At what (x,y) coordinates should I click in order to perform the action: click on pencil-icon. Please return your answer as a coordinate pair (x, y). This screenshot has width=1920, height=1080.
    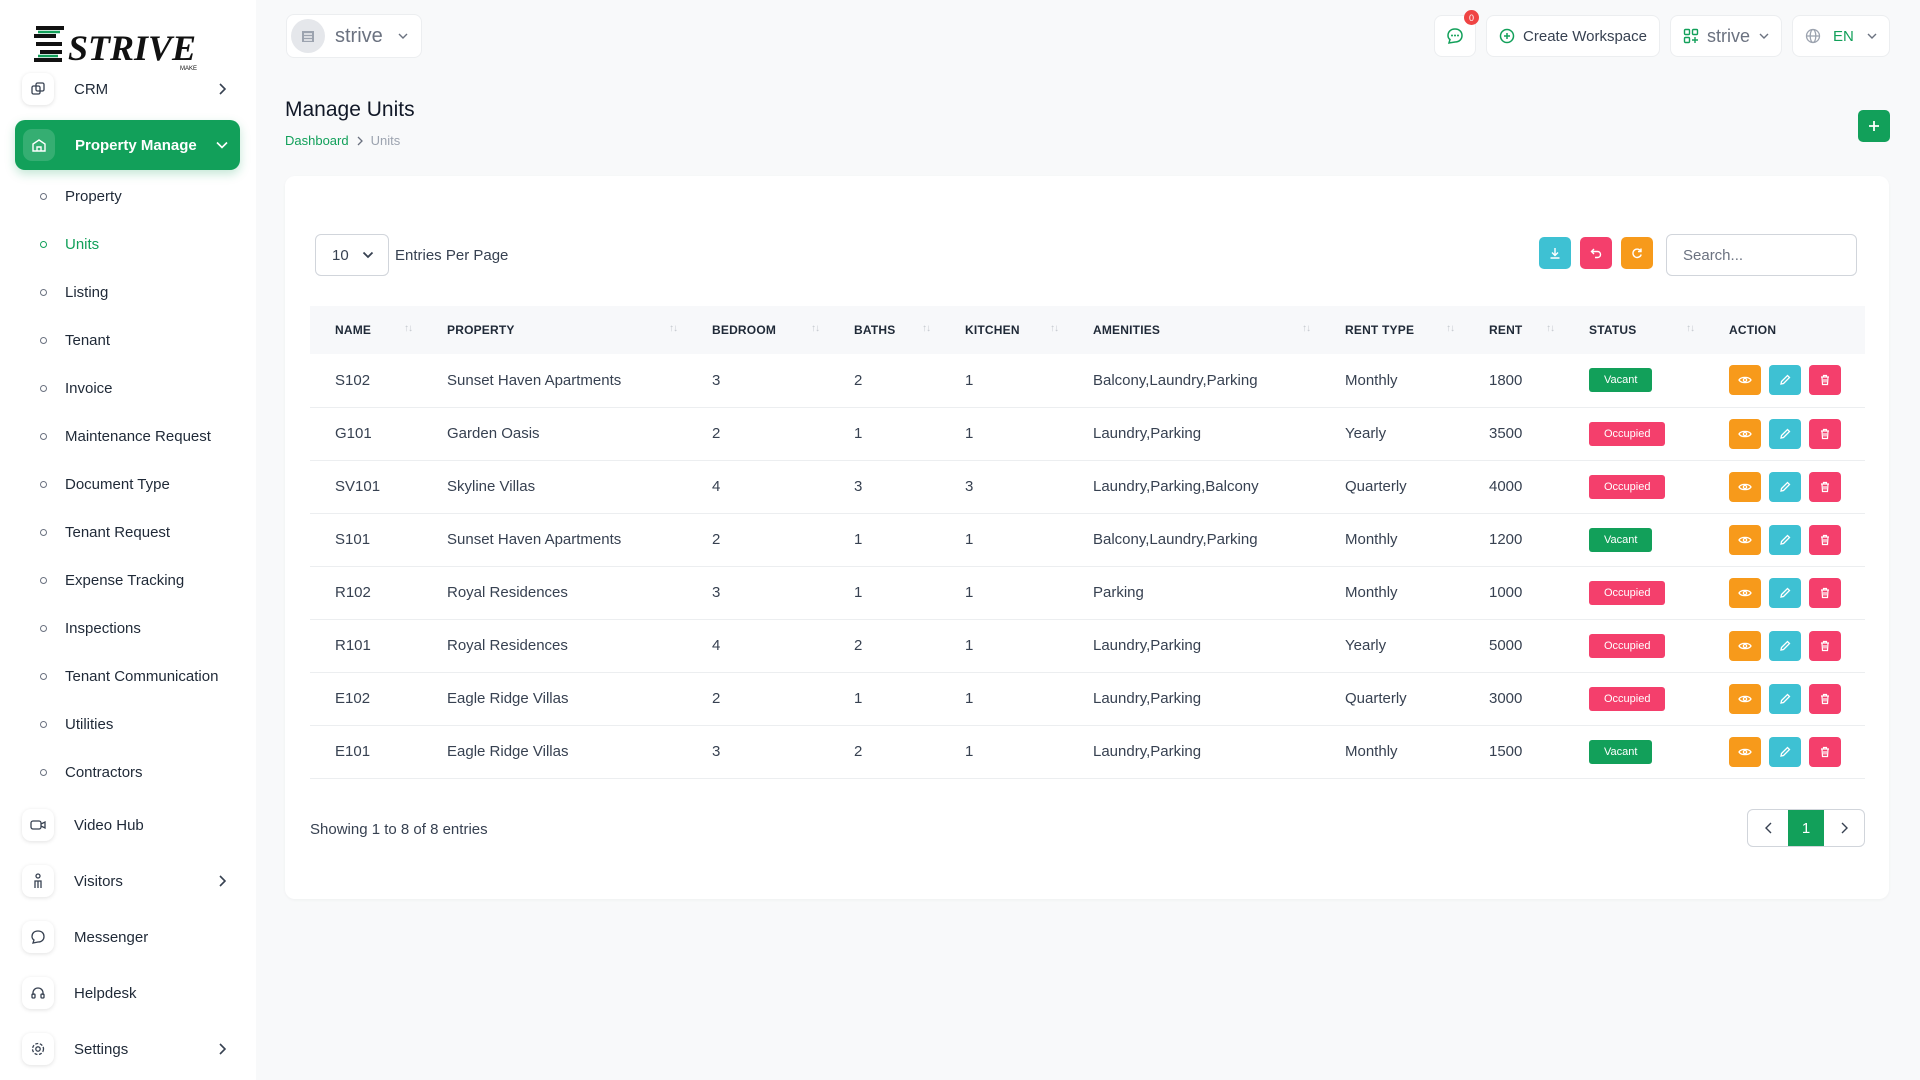
    Looking at the image, I should click on (1785, 380).